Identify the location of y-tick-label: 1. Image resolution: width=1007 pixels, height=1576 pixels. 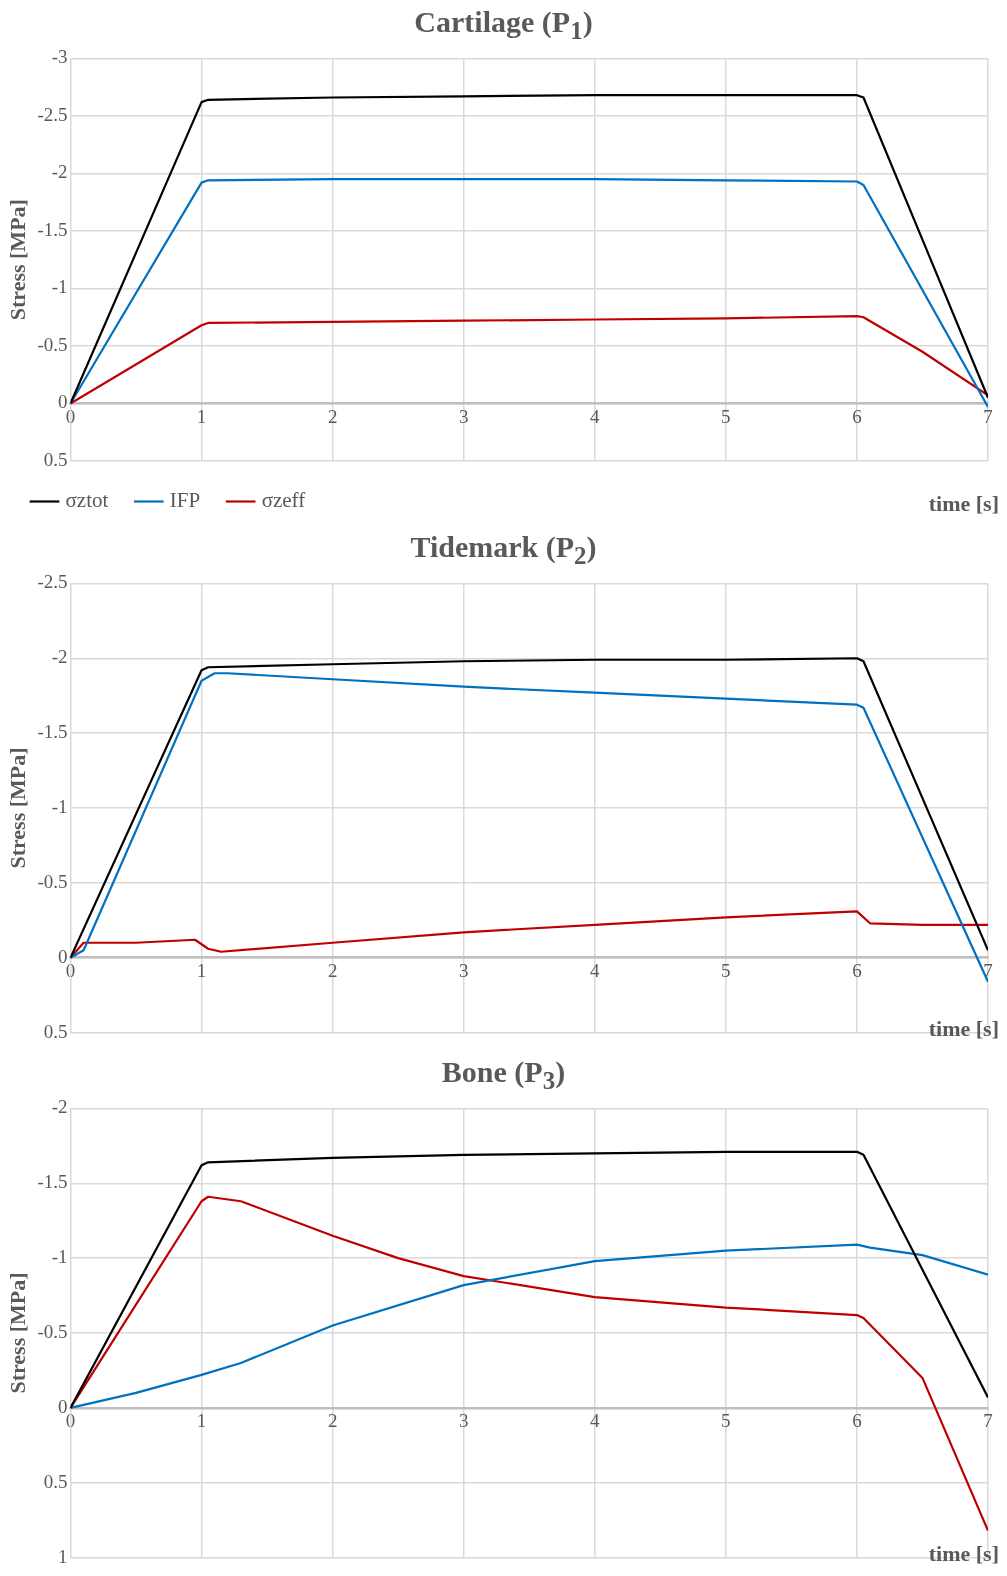
(62, 1556).